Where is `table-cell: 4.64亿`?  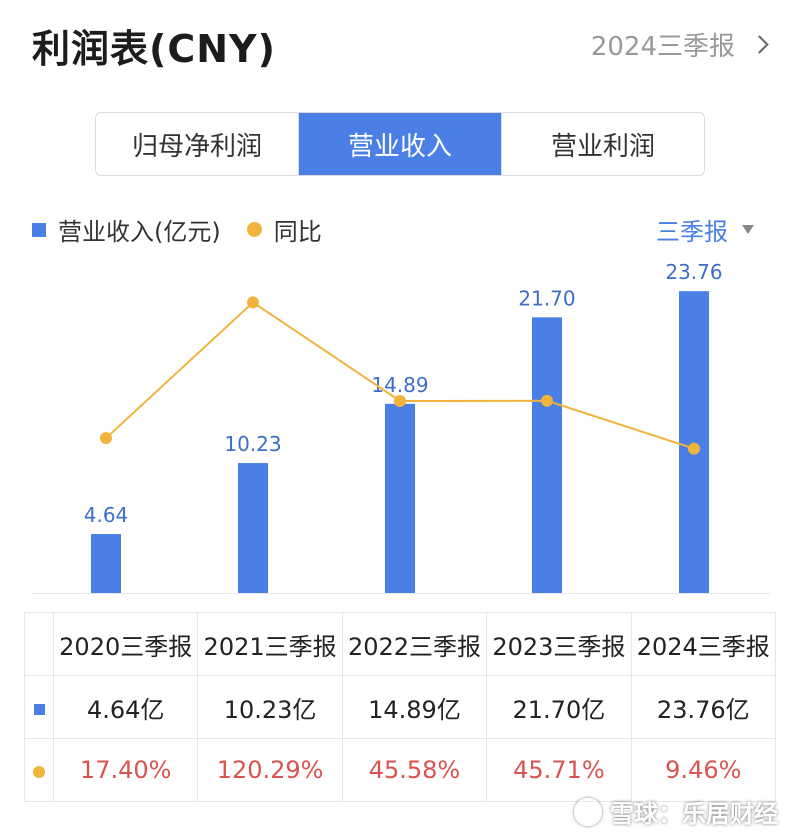
table-cell: 4.64亿 is located at coordinates (125, 707).